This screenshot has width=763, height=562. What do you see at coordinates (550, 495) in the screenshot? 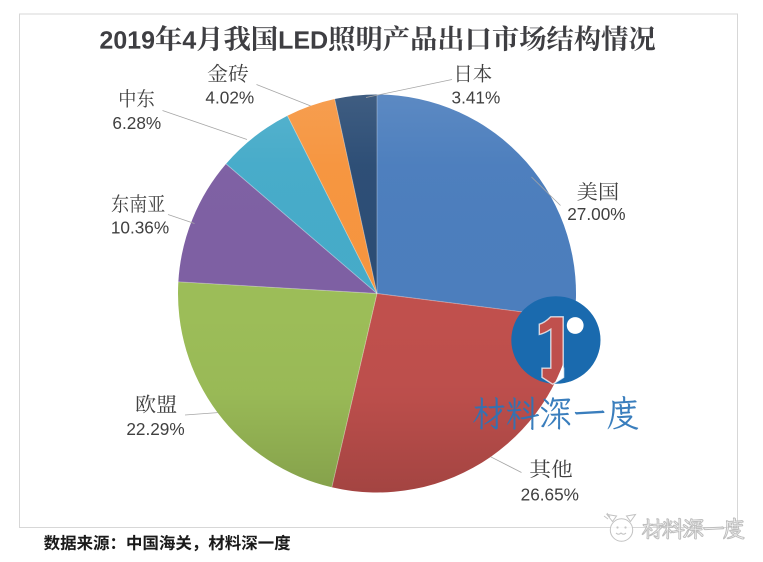
I see `svg-text: 26.65%` at bounding box center [550, 495].